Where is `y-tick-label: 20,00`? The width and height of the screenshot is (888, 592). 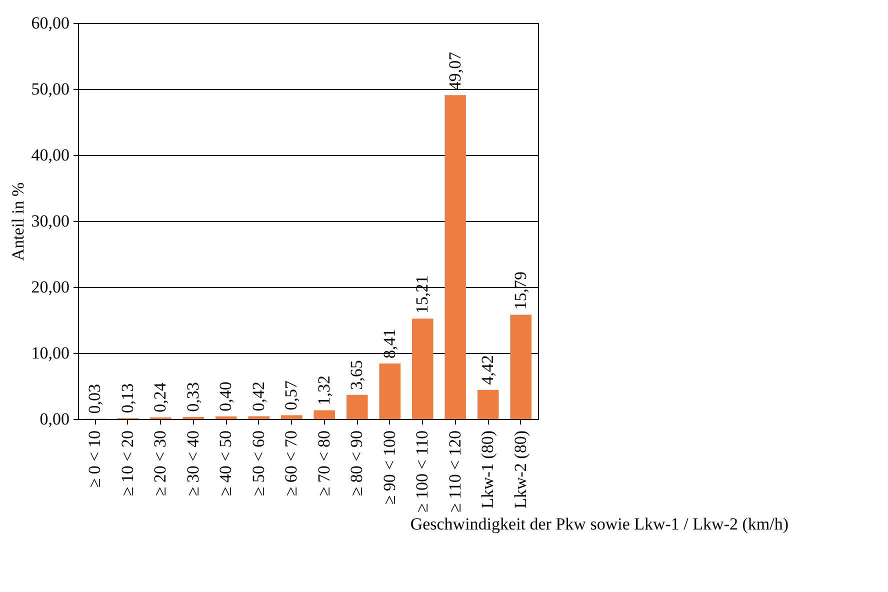
y-tick-label: 20,00 is located at coordinates (50, 287).